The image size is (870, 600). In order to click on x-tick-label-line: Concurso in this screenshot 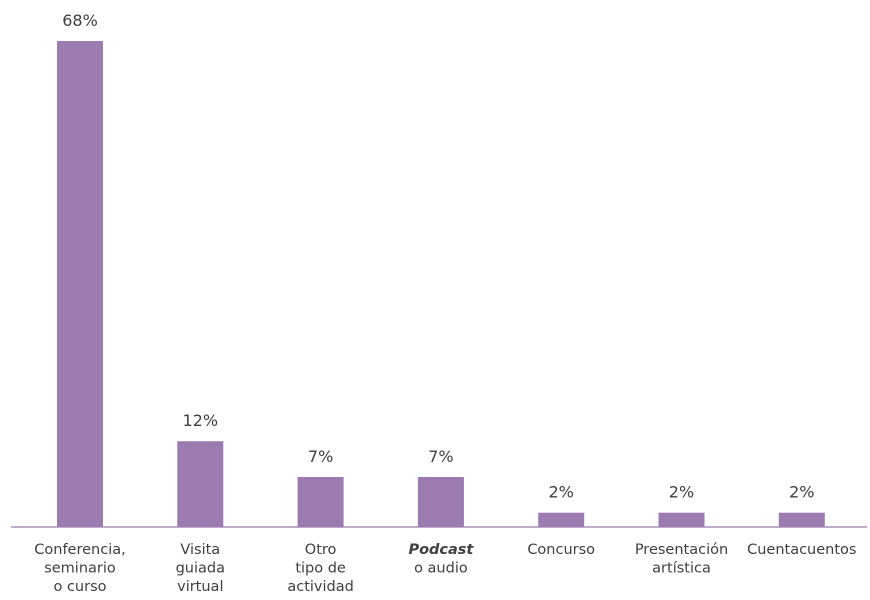, I will do `click(561, 550)`.